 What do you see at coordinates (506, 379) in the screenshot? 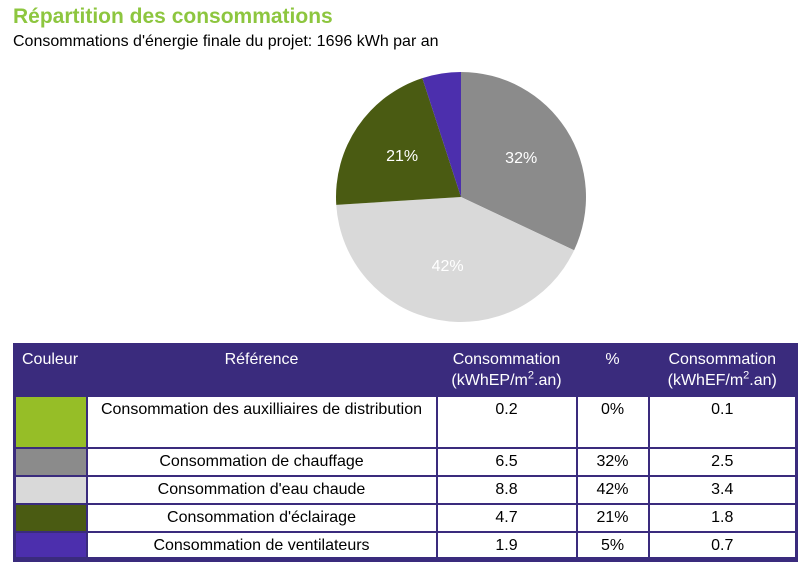
I see `col-header-consumption-ep-unit: (kWhEP/m2.an)` at bounding box center [506, 379].